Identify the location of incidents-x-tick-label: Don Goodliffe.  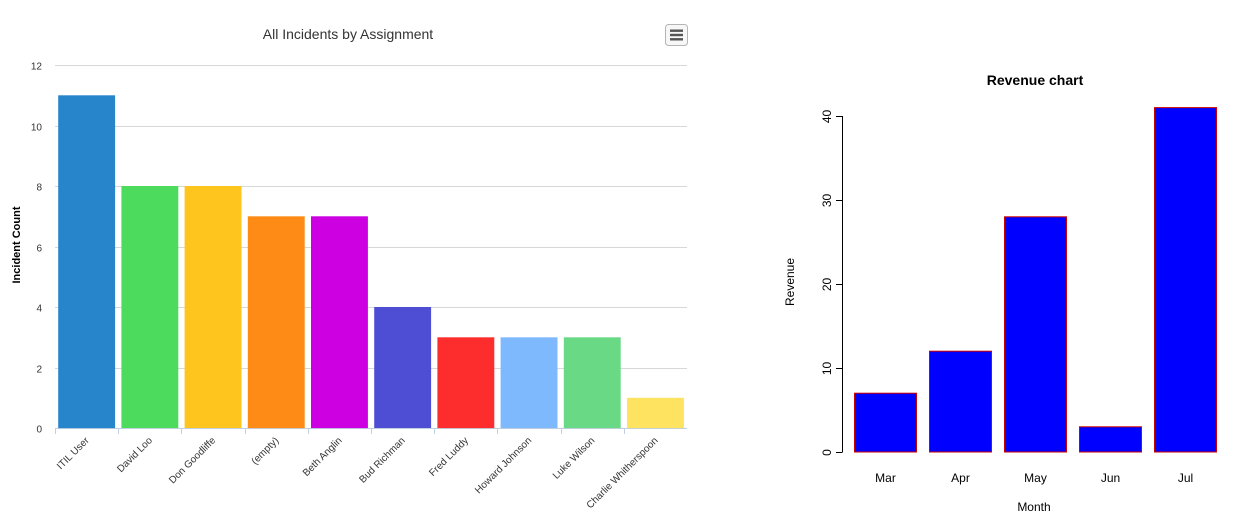
(192, 460).